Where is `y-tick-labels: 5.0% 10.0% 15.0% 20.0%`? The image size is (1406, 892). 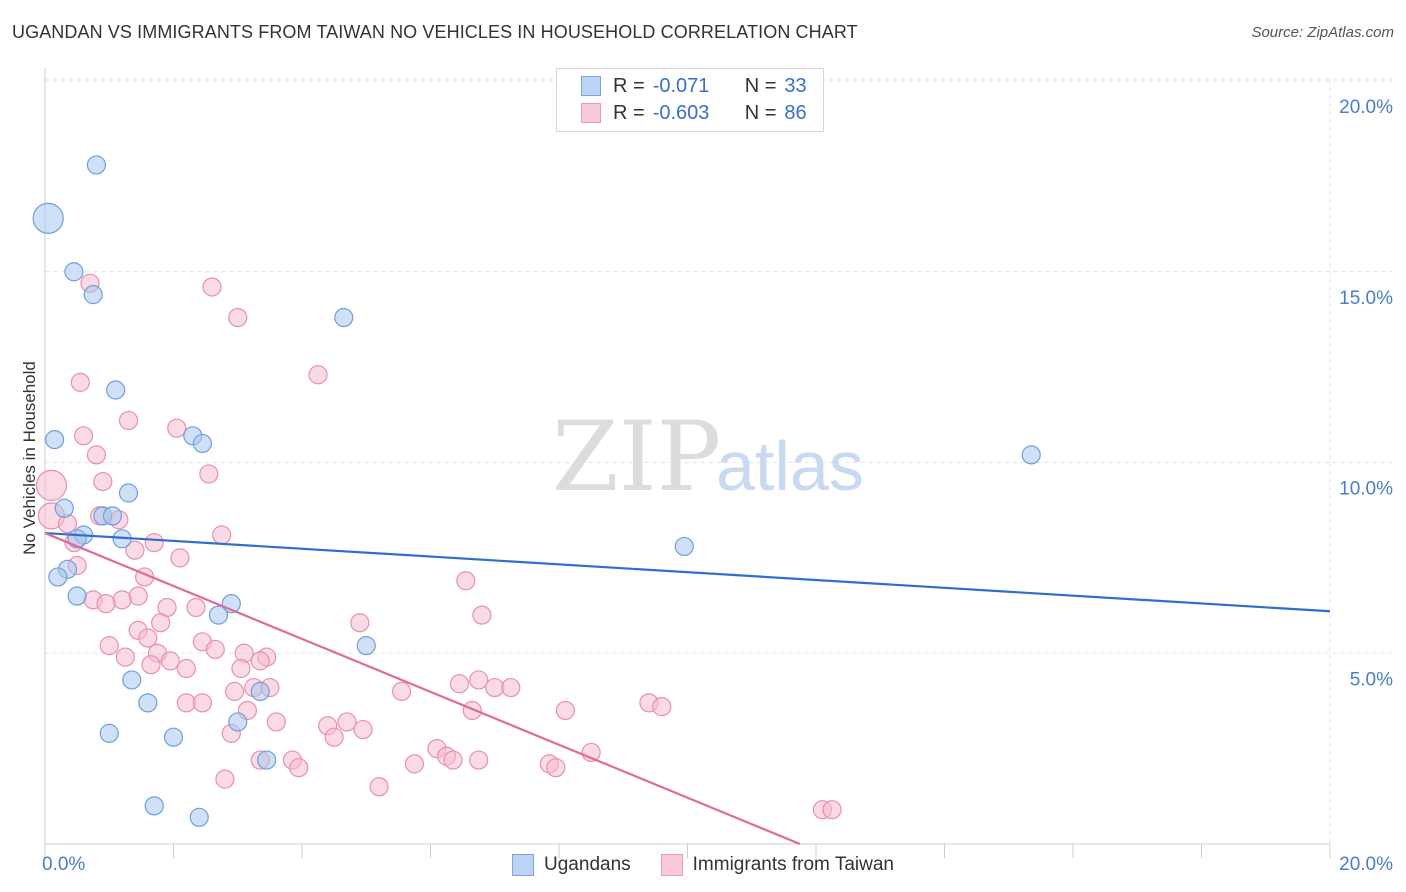 y-tick-labels: 5.0% 10.0% 15.0% 20.0% is located at coordinates (1366, 393).